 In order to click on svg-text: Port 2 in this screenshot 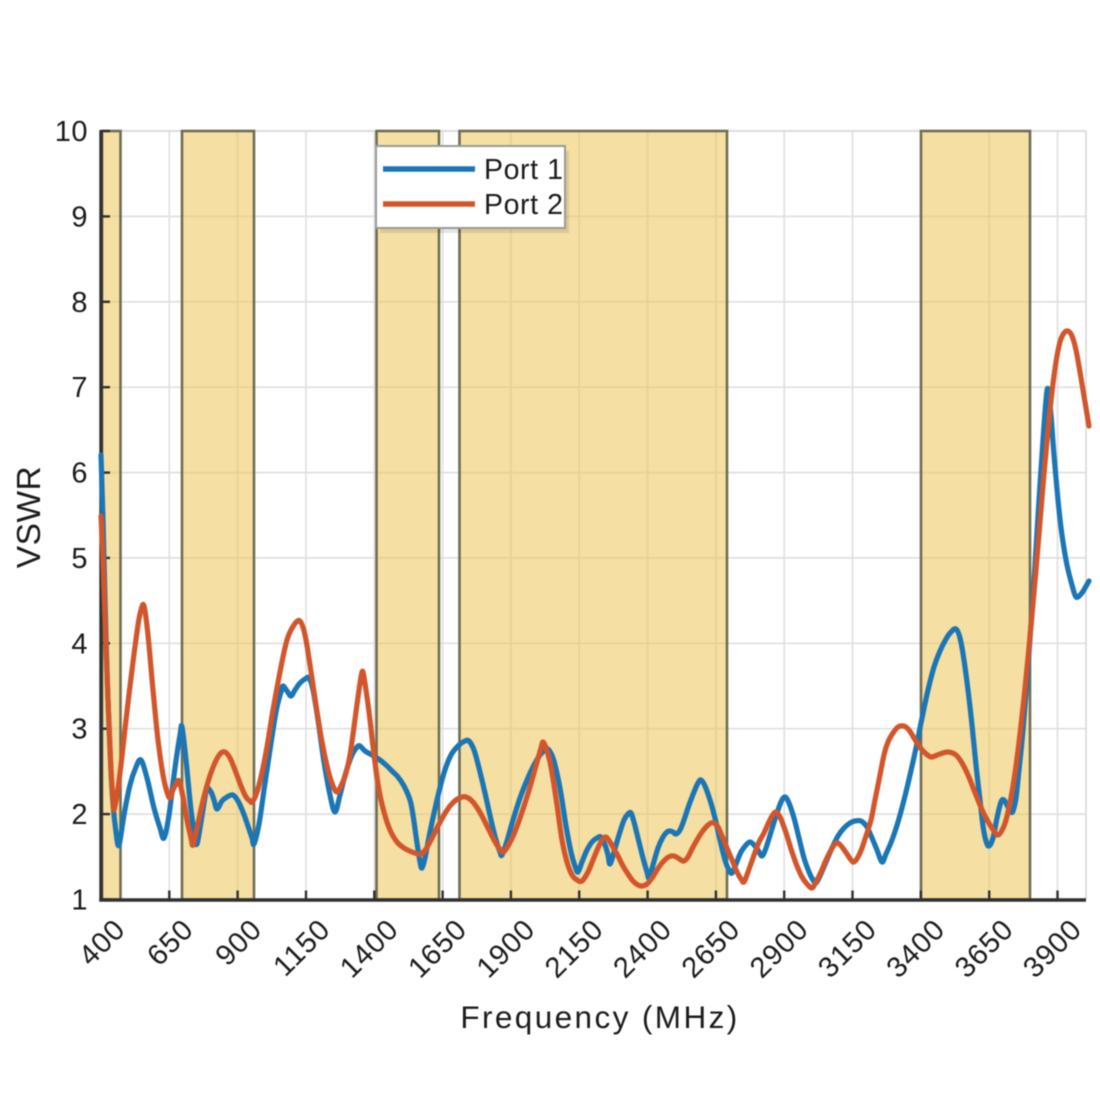, I will do `click(524, 205)`.